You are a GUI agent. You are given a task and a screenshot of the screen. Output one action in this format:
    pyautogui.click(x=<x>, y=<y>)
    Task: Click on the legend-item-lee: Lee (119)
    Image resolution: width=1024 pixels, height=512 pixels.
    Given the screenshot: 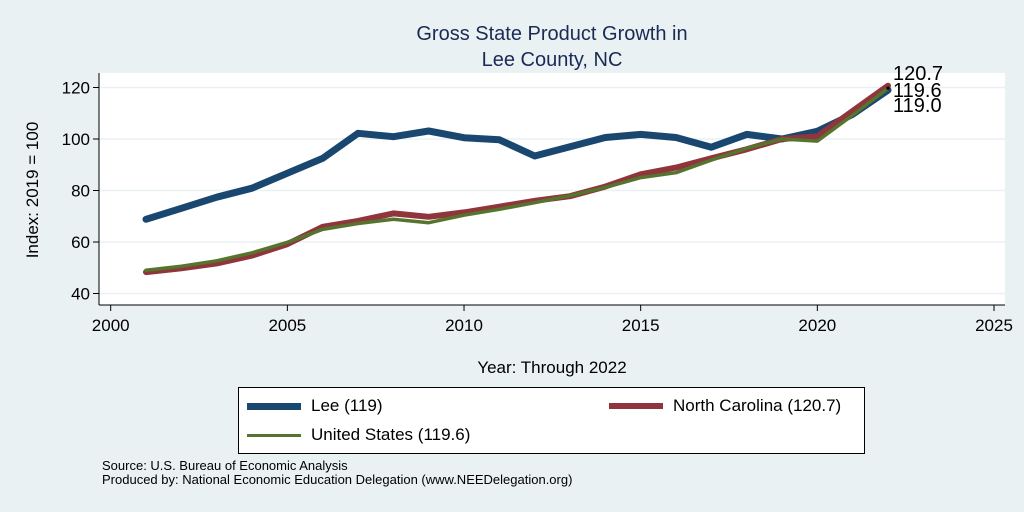 What is the action you would take?
    pyautogui.click(x=315, y=406)
    